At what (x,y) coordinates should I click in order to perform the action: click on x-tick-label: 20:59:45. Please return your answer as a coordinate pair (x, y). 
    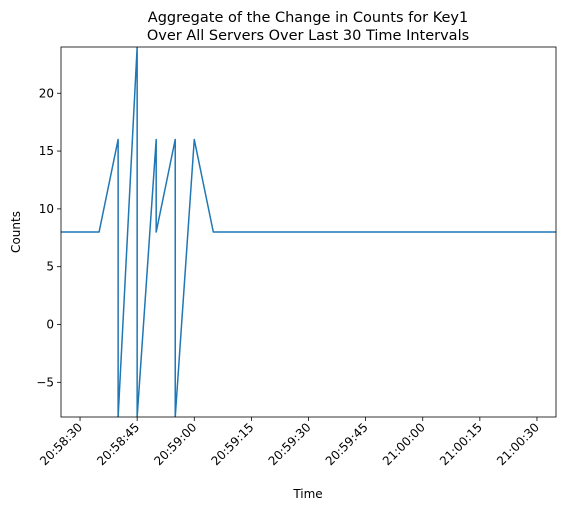
    Looking at the image, I should click on (347, 444).